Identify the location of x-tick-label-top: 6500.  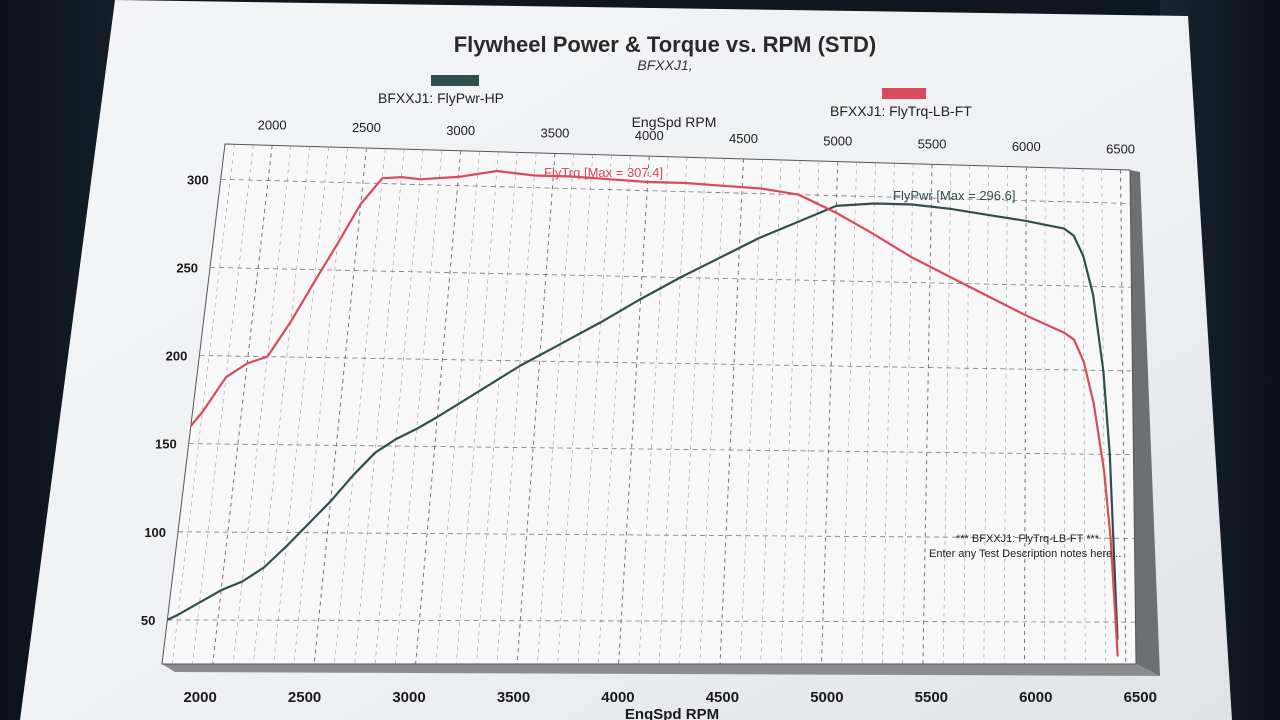
(1120, 149).